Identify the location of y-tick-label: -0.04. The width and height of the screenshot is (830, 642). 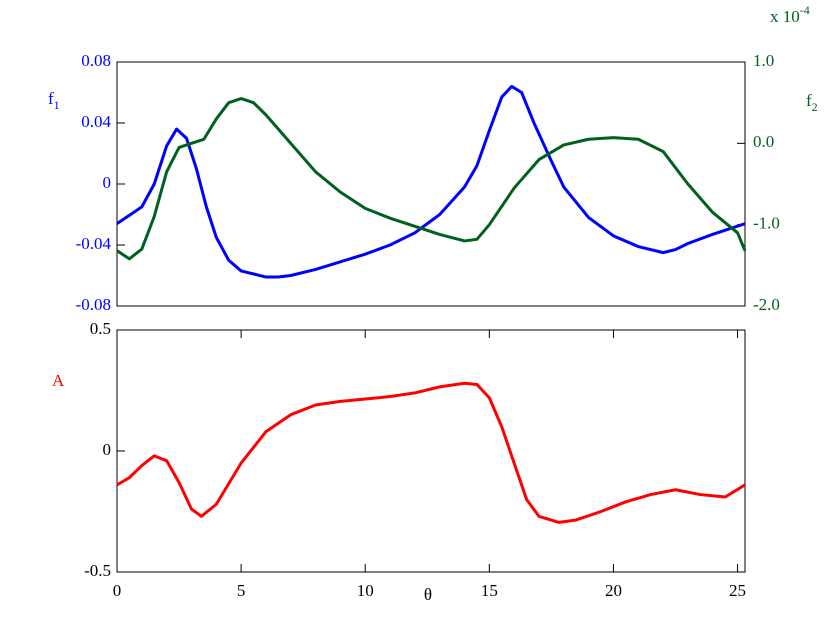
(94, 243).